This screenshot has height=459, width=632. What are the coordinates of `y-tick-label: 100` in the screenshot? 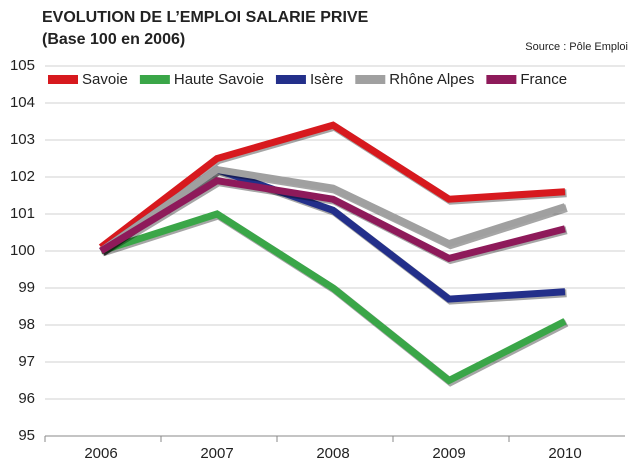 It's located at (22, 250).